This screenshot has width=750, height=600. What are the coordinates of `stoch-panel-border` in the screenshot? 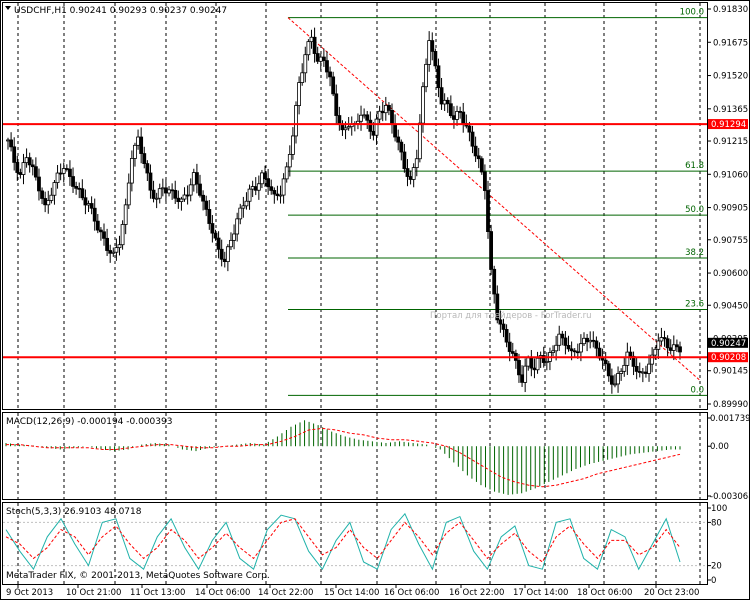 It's located at (355, 543).